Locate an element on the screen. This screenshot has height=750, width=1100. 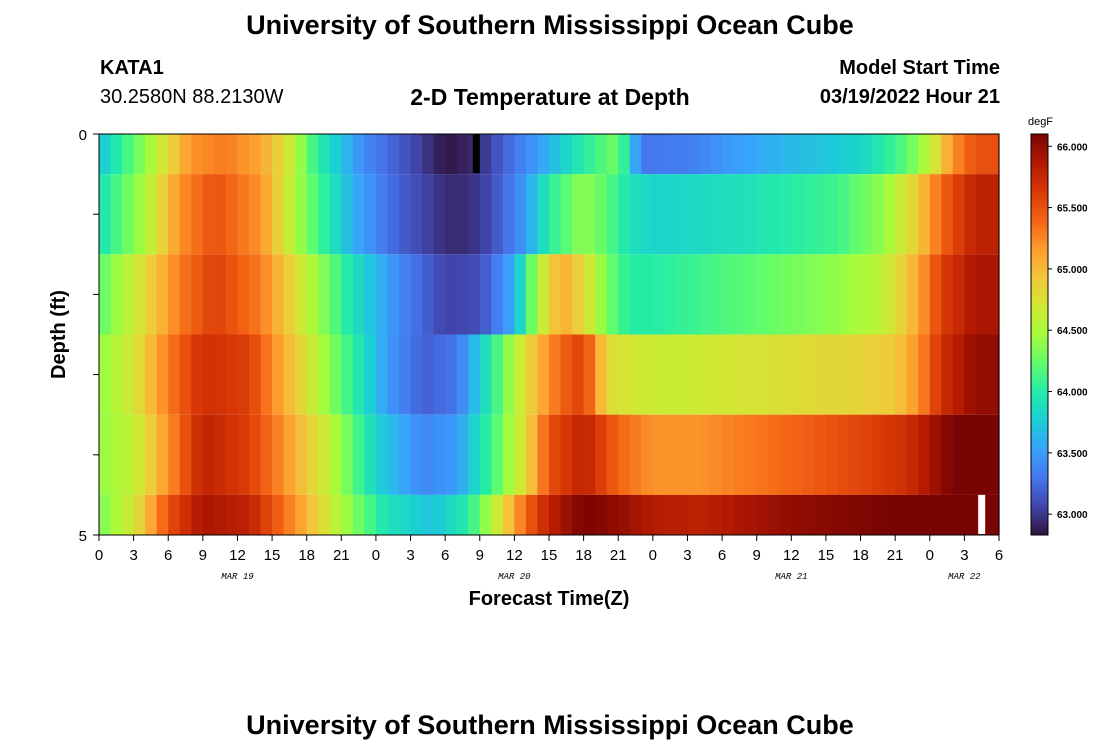
x-axis: 0 3 6 9 12 15 18 21 0 3 6 9 12 15 18 21 0 3 6 9 12 15 18 21 0 3 6 is located at coordinates (549, 549).